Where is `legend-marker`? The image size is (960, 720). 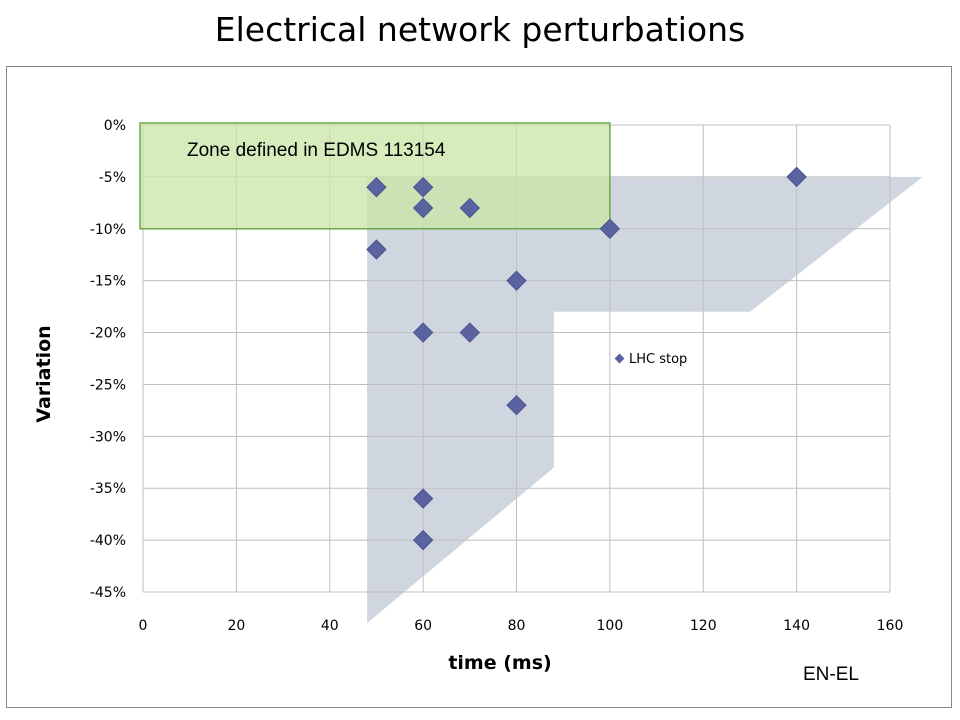
legend-marker is located at coordinates (619, 358).